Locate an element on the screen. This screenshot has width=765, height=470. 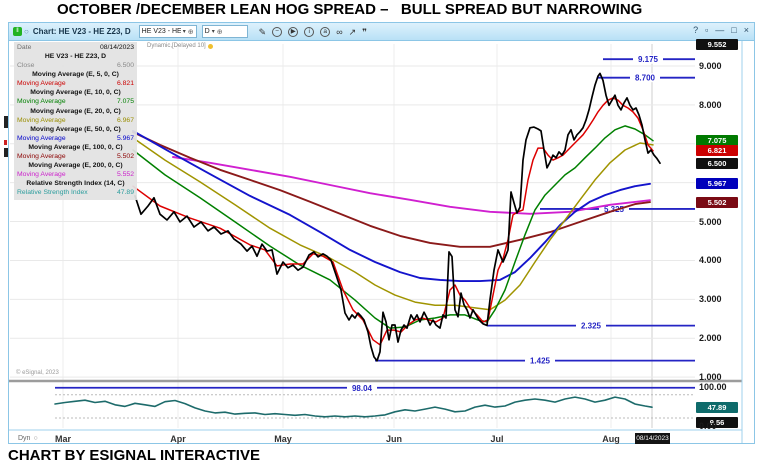
y-axis-tick-label: 9.000 is located at coordinates (710, 66).